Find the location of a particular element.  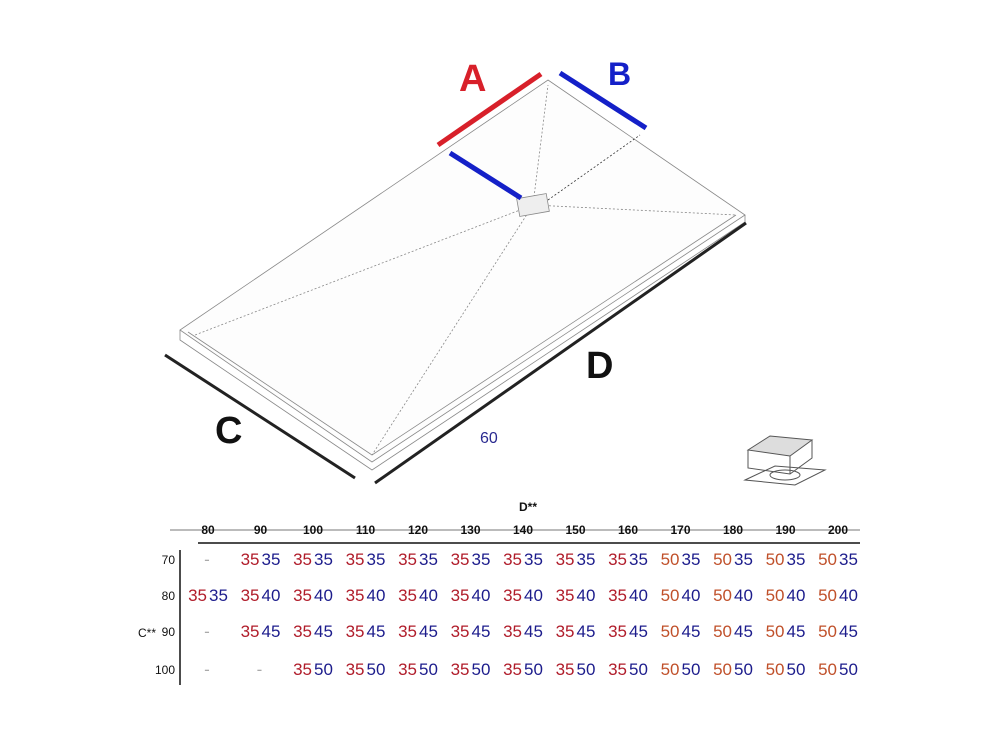

label-a: A is located at coordinates (473, 79).